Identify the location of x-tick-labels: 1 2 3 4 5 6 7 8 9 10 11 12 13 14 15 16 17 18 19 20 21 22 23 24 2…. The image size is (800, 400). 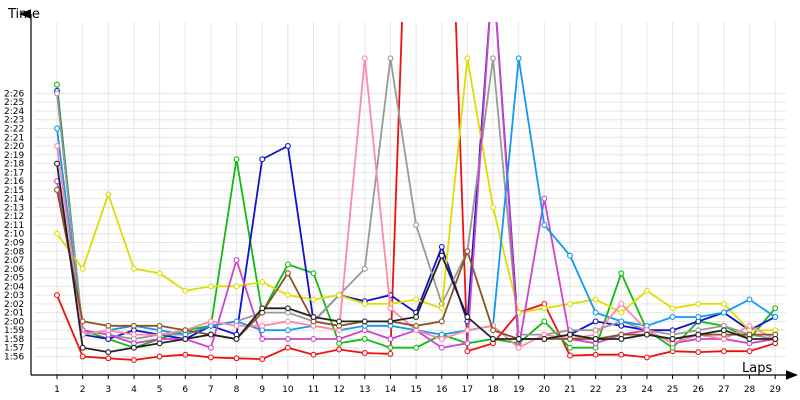
(417, 385).